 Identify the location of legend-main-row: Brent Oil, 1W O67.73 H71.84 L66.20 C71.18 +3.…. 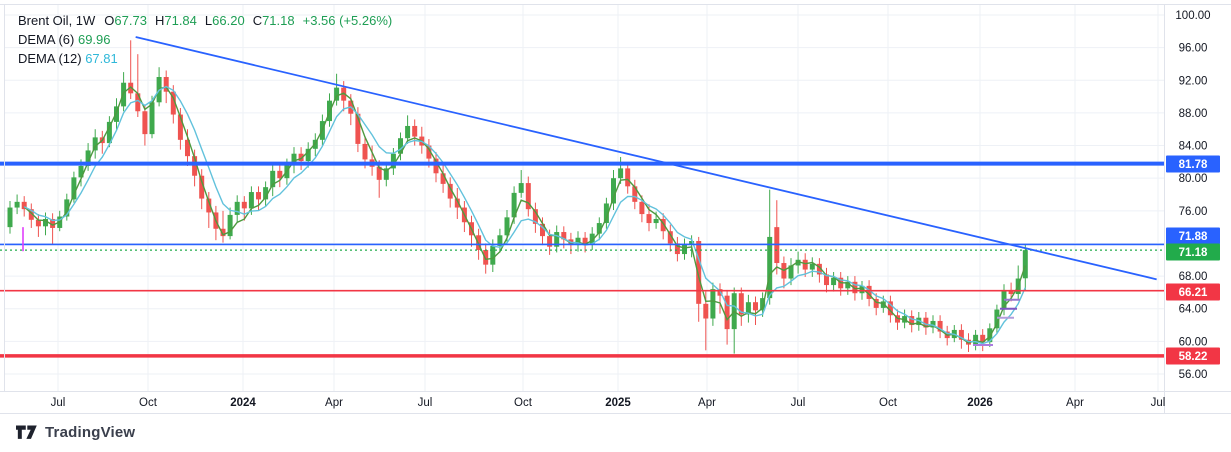
(205, 20).